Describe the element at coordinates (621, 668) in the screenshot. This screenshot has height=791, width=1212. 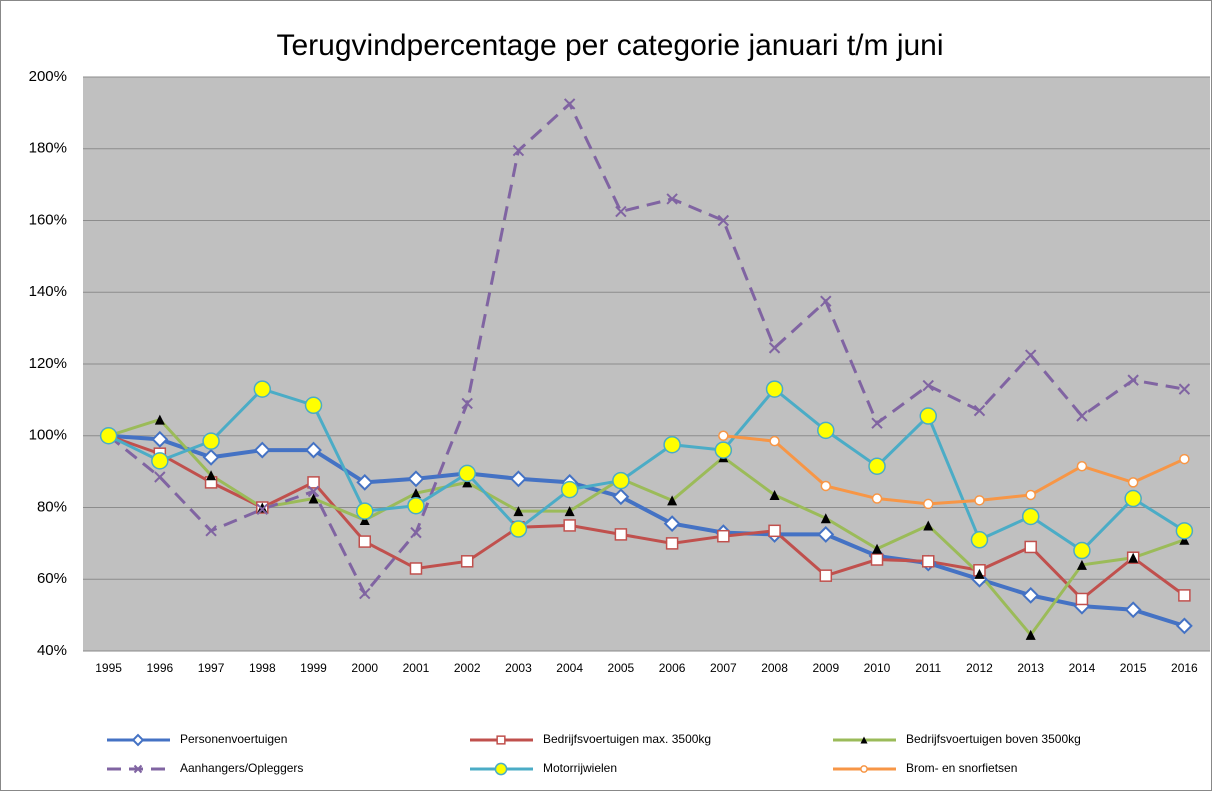
I see `x-tick-label: 2005` at that location.